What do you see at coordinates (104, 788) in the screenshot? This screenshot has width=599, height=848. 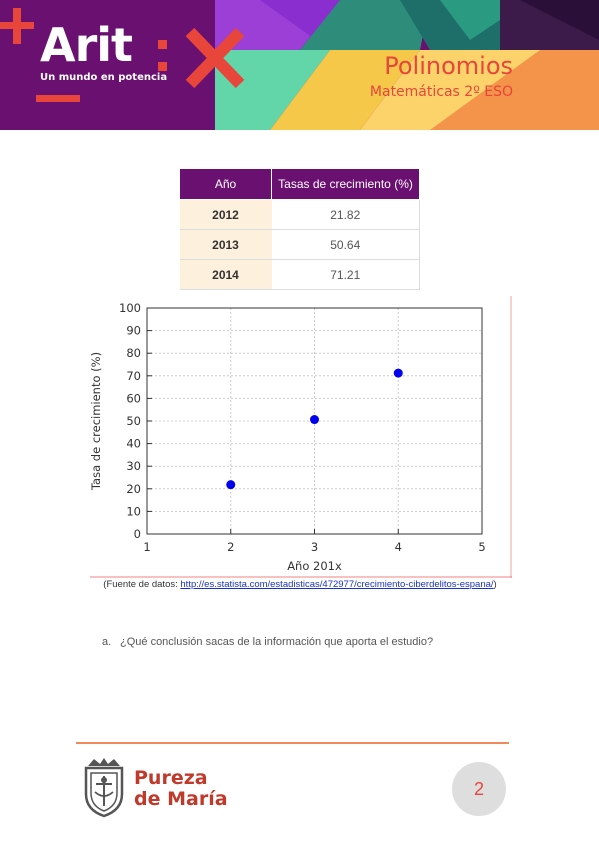 I see `school-crest-icon` at bounding box center [104, 788].